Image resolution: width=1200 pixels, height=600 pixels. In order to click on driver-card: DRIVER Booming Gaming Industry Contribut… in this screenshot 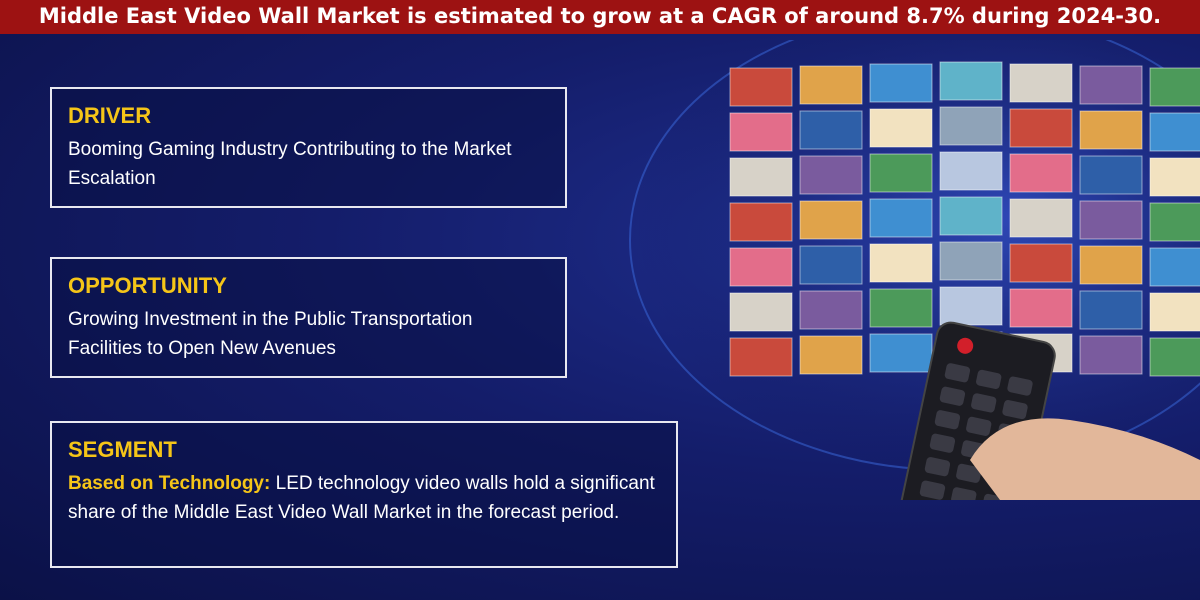, I will do `click(308, 147)`.